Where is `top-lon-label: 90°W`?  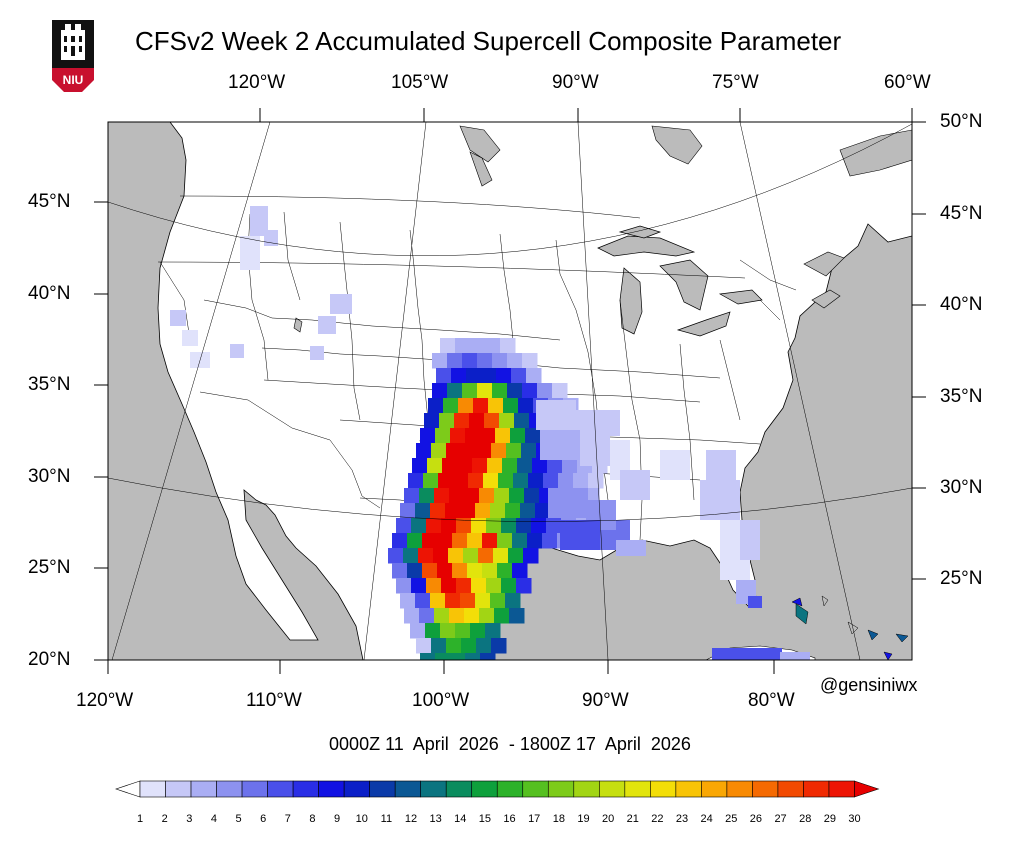 top-lon-label: 90°W is located at coordinates (575, 82).